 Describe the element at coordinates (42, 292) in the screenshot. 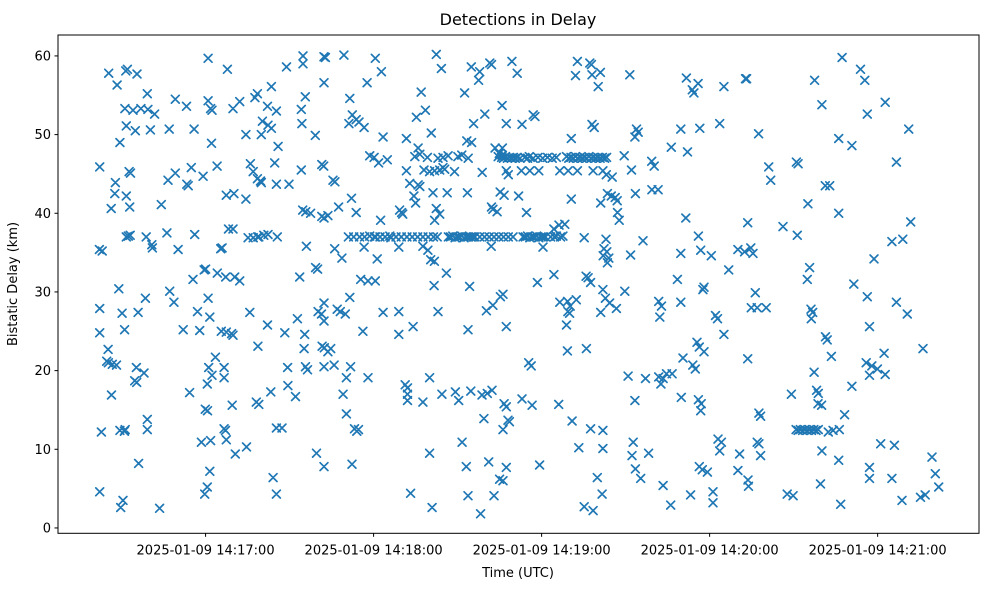

I see `y-tick-label: 30` at that location.